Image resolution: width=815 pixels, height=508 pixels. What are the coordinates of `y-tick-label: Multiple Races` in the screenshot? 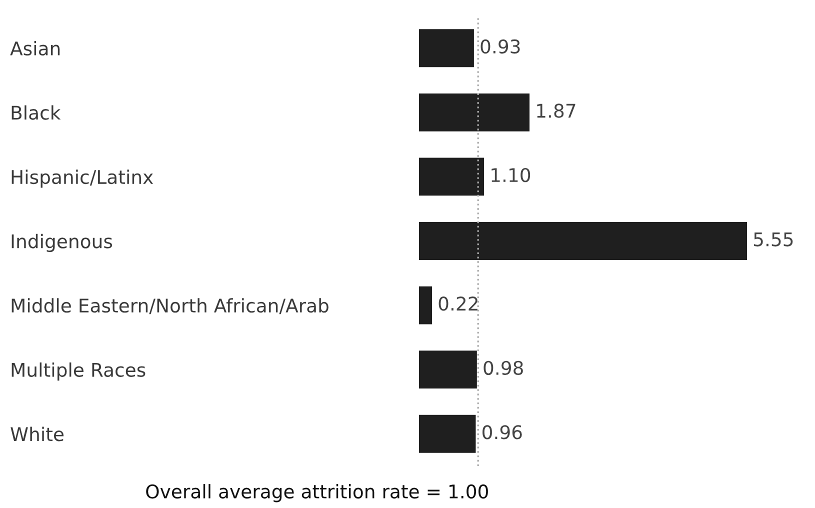 It's located at (79, 371).